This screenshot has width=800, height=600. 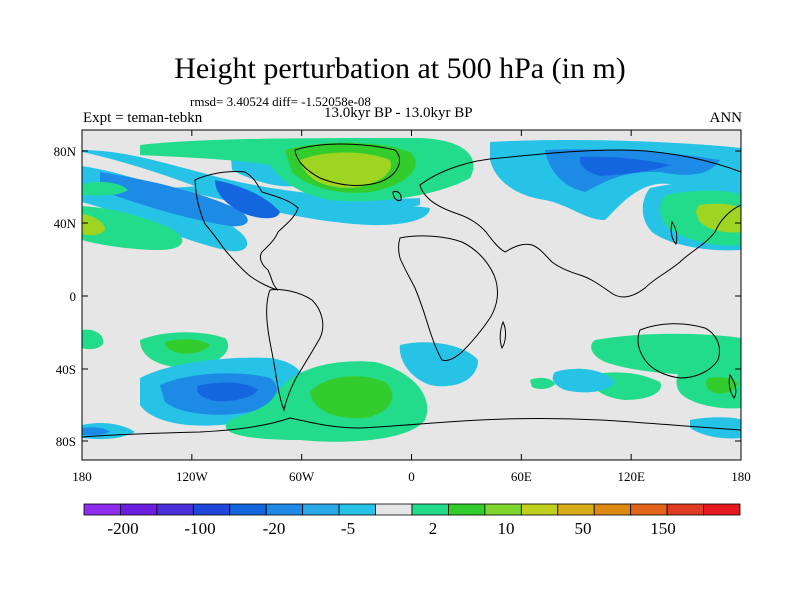 I want to click on plot-title: Height perturbation at 500 hPa (in m), so click(x=400, y=68).